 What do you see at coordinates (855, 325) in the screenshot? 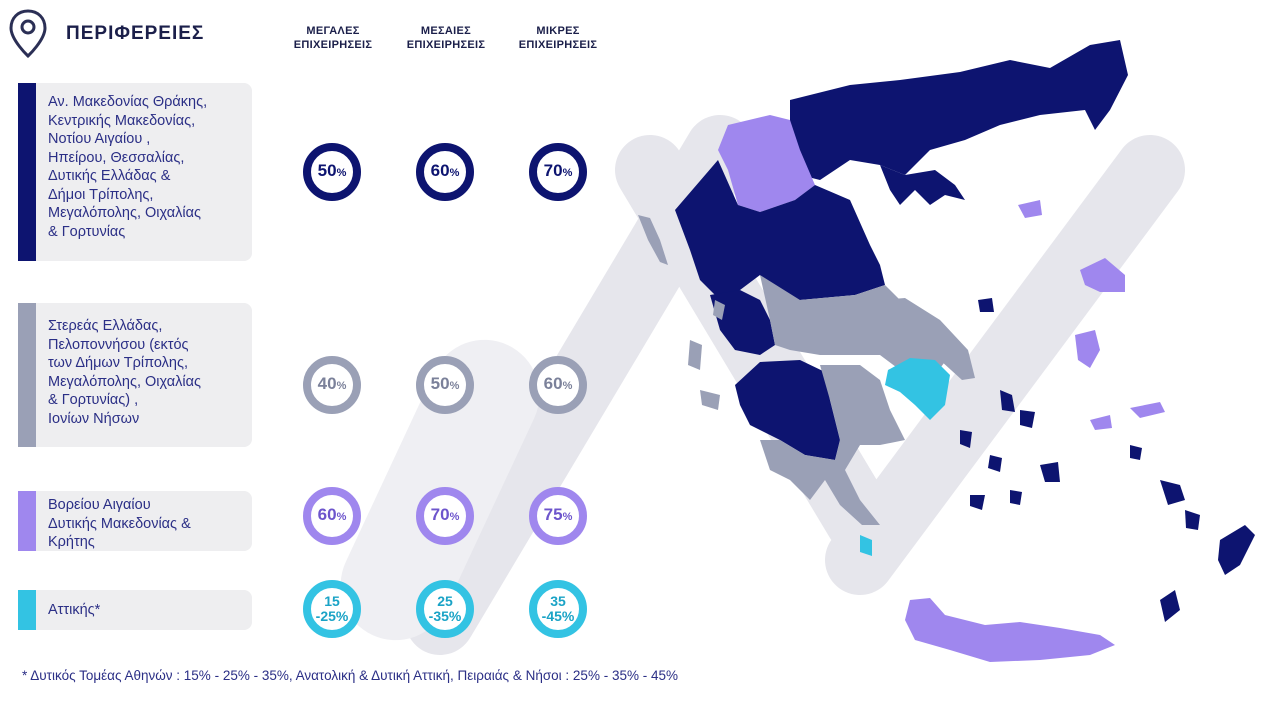
I see `map-region-central-greece` at bounding box center [855, 325].